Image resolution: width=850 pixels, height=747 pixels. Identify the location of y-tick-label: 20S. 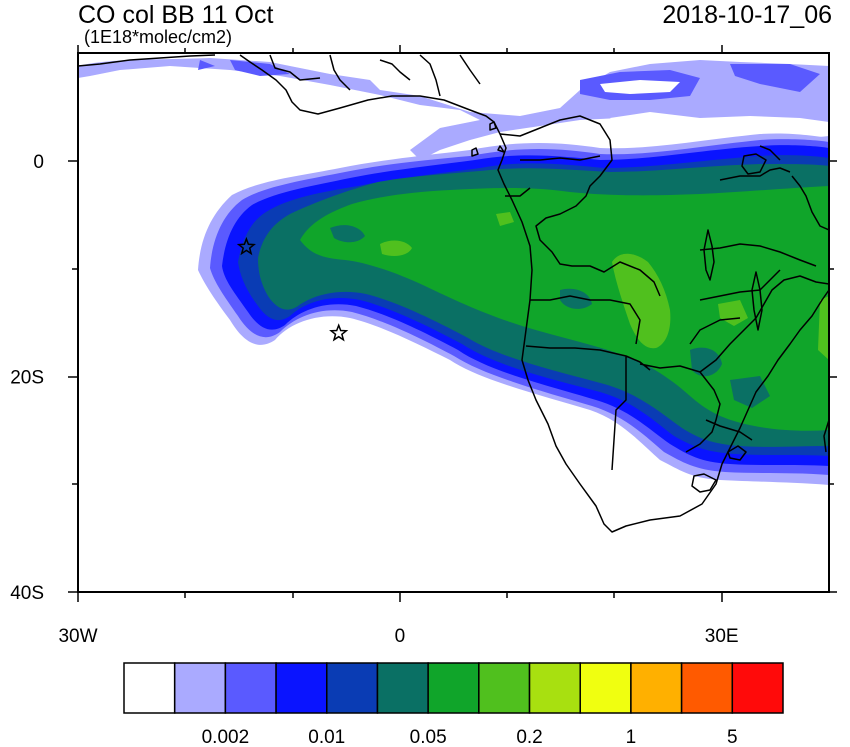
(27, 377).